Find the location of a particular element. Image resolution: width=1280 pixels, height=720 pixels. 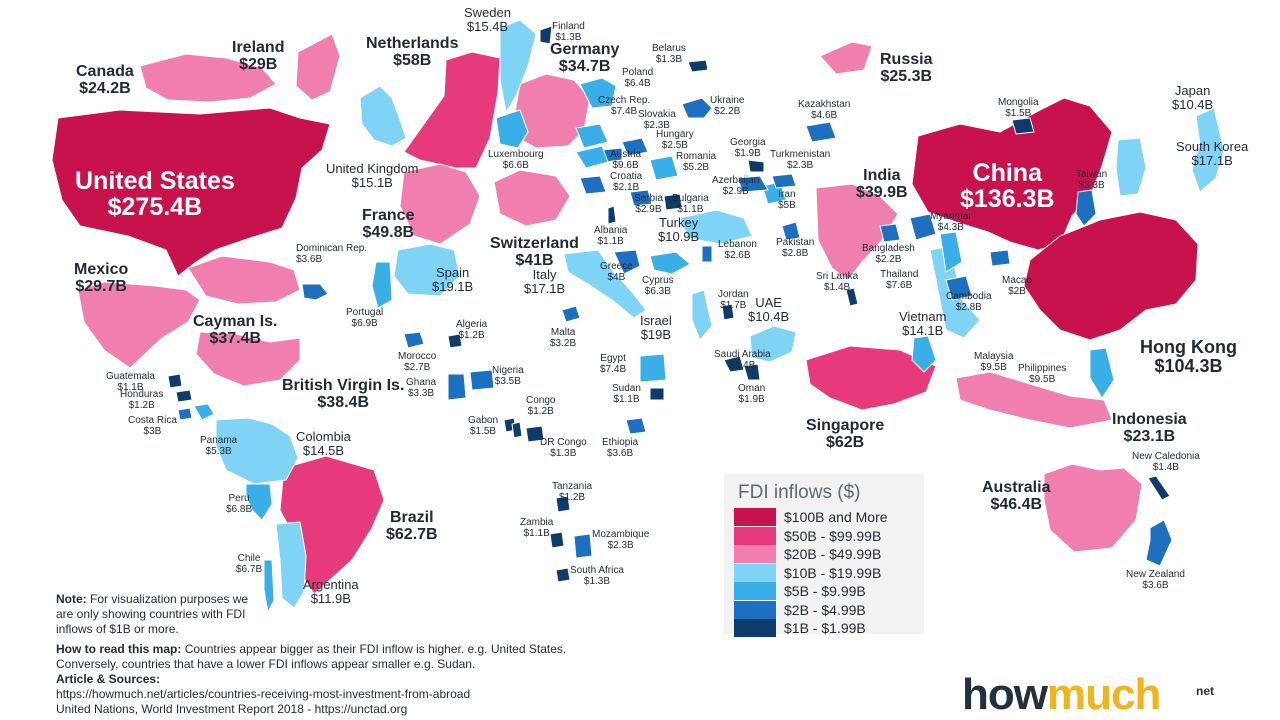

country-shape-luxembourg is located at coordinates (512, 129).